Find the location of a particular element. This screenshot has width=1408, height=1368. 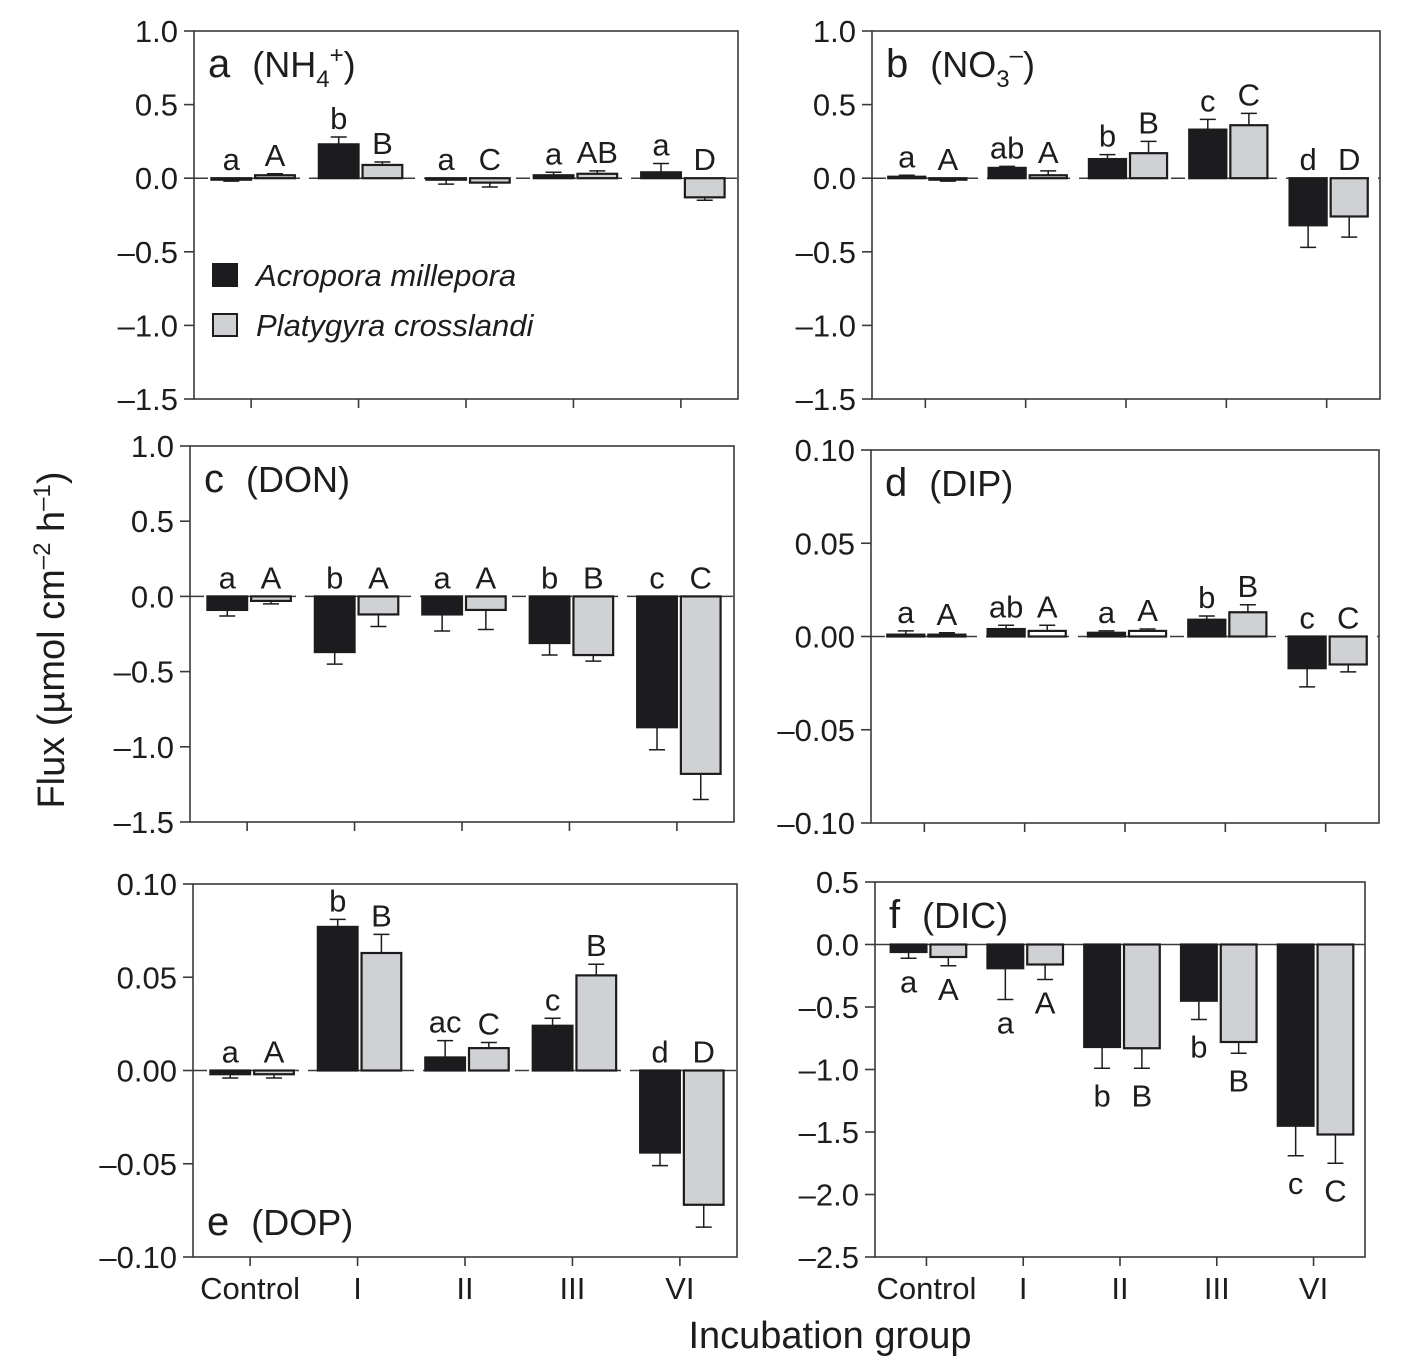

panel-title: a (NH4+) is located at coordinates (282, 67).